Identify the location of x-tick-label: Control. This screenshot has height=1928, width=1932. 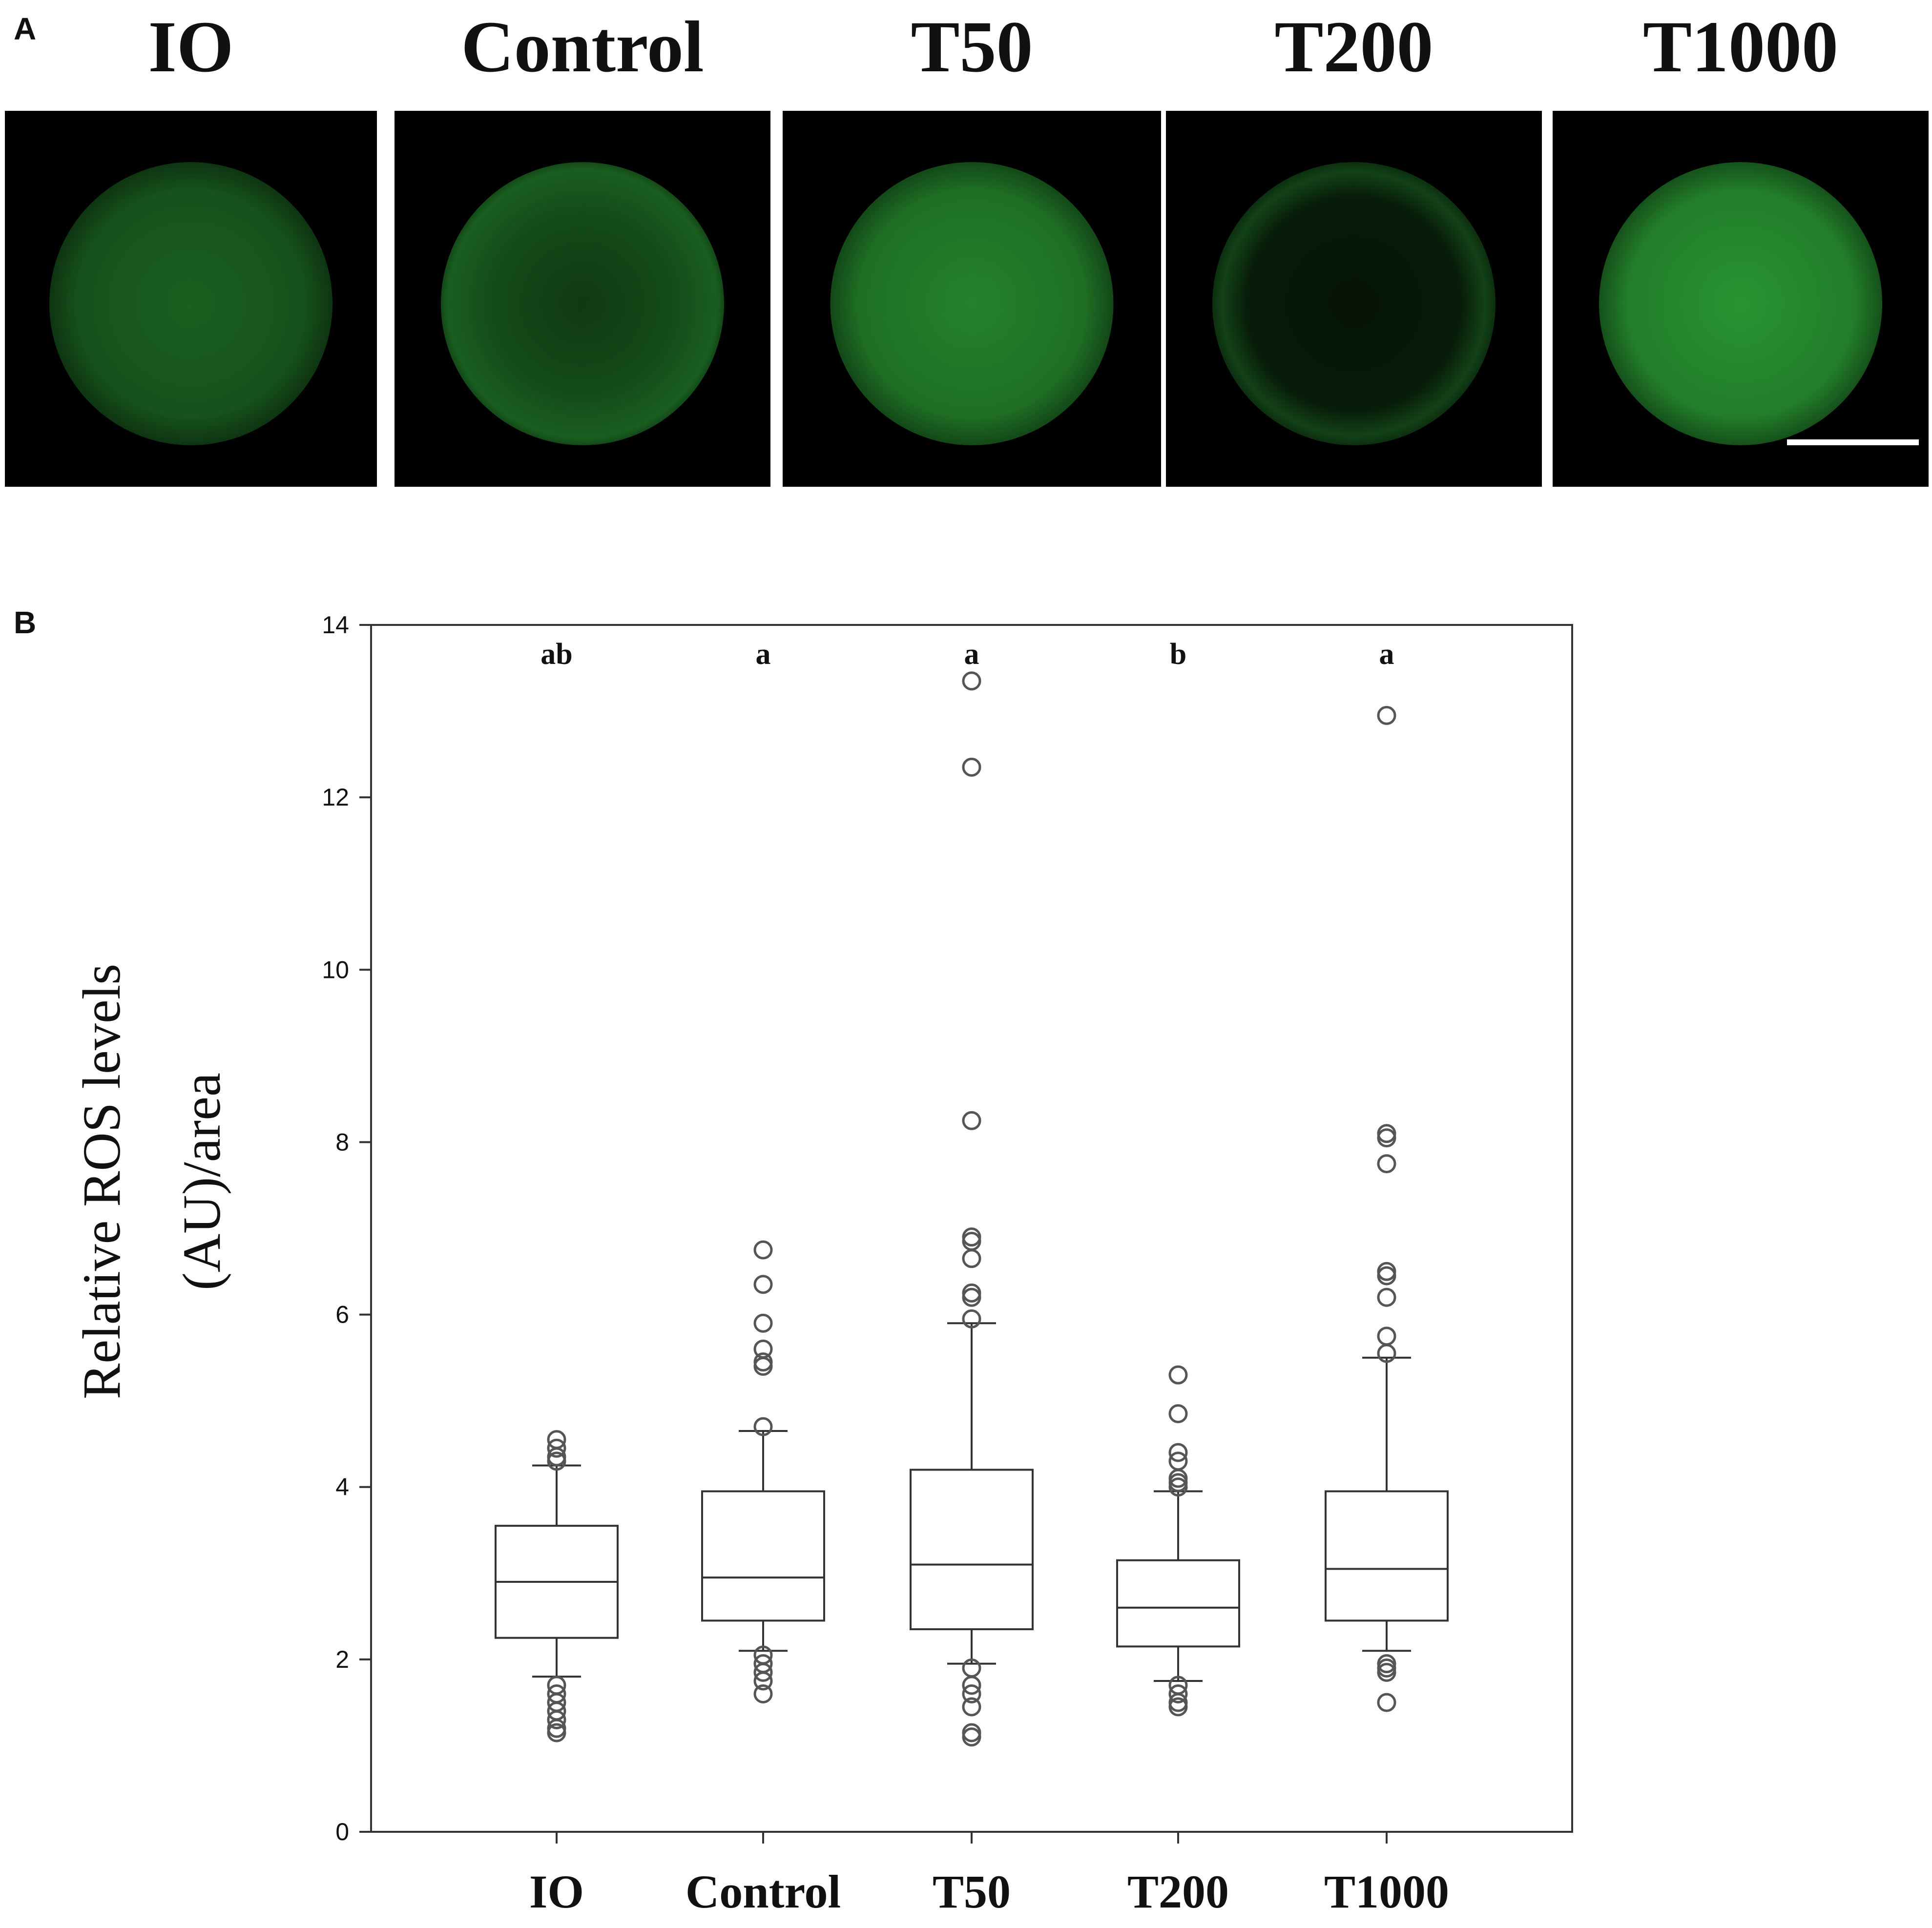
(764, 1892).